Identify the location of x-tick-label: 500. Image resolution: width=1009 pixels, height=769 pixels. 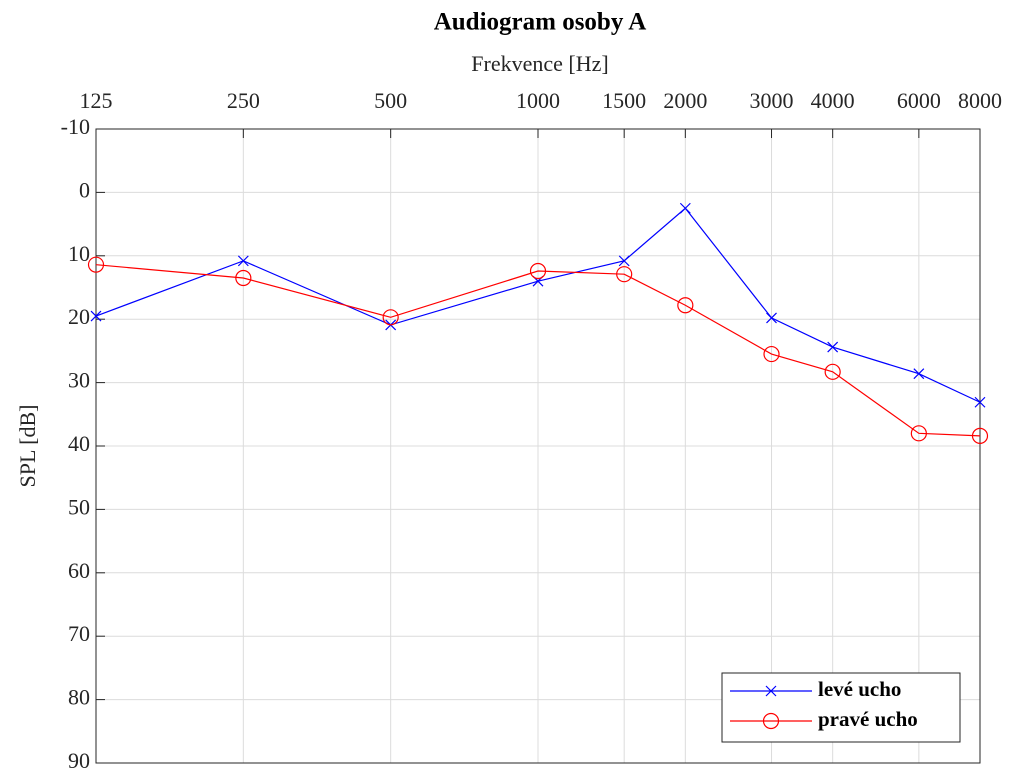
(390, 100).